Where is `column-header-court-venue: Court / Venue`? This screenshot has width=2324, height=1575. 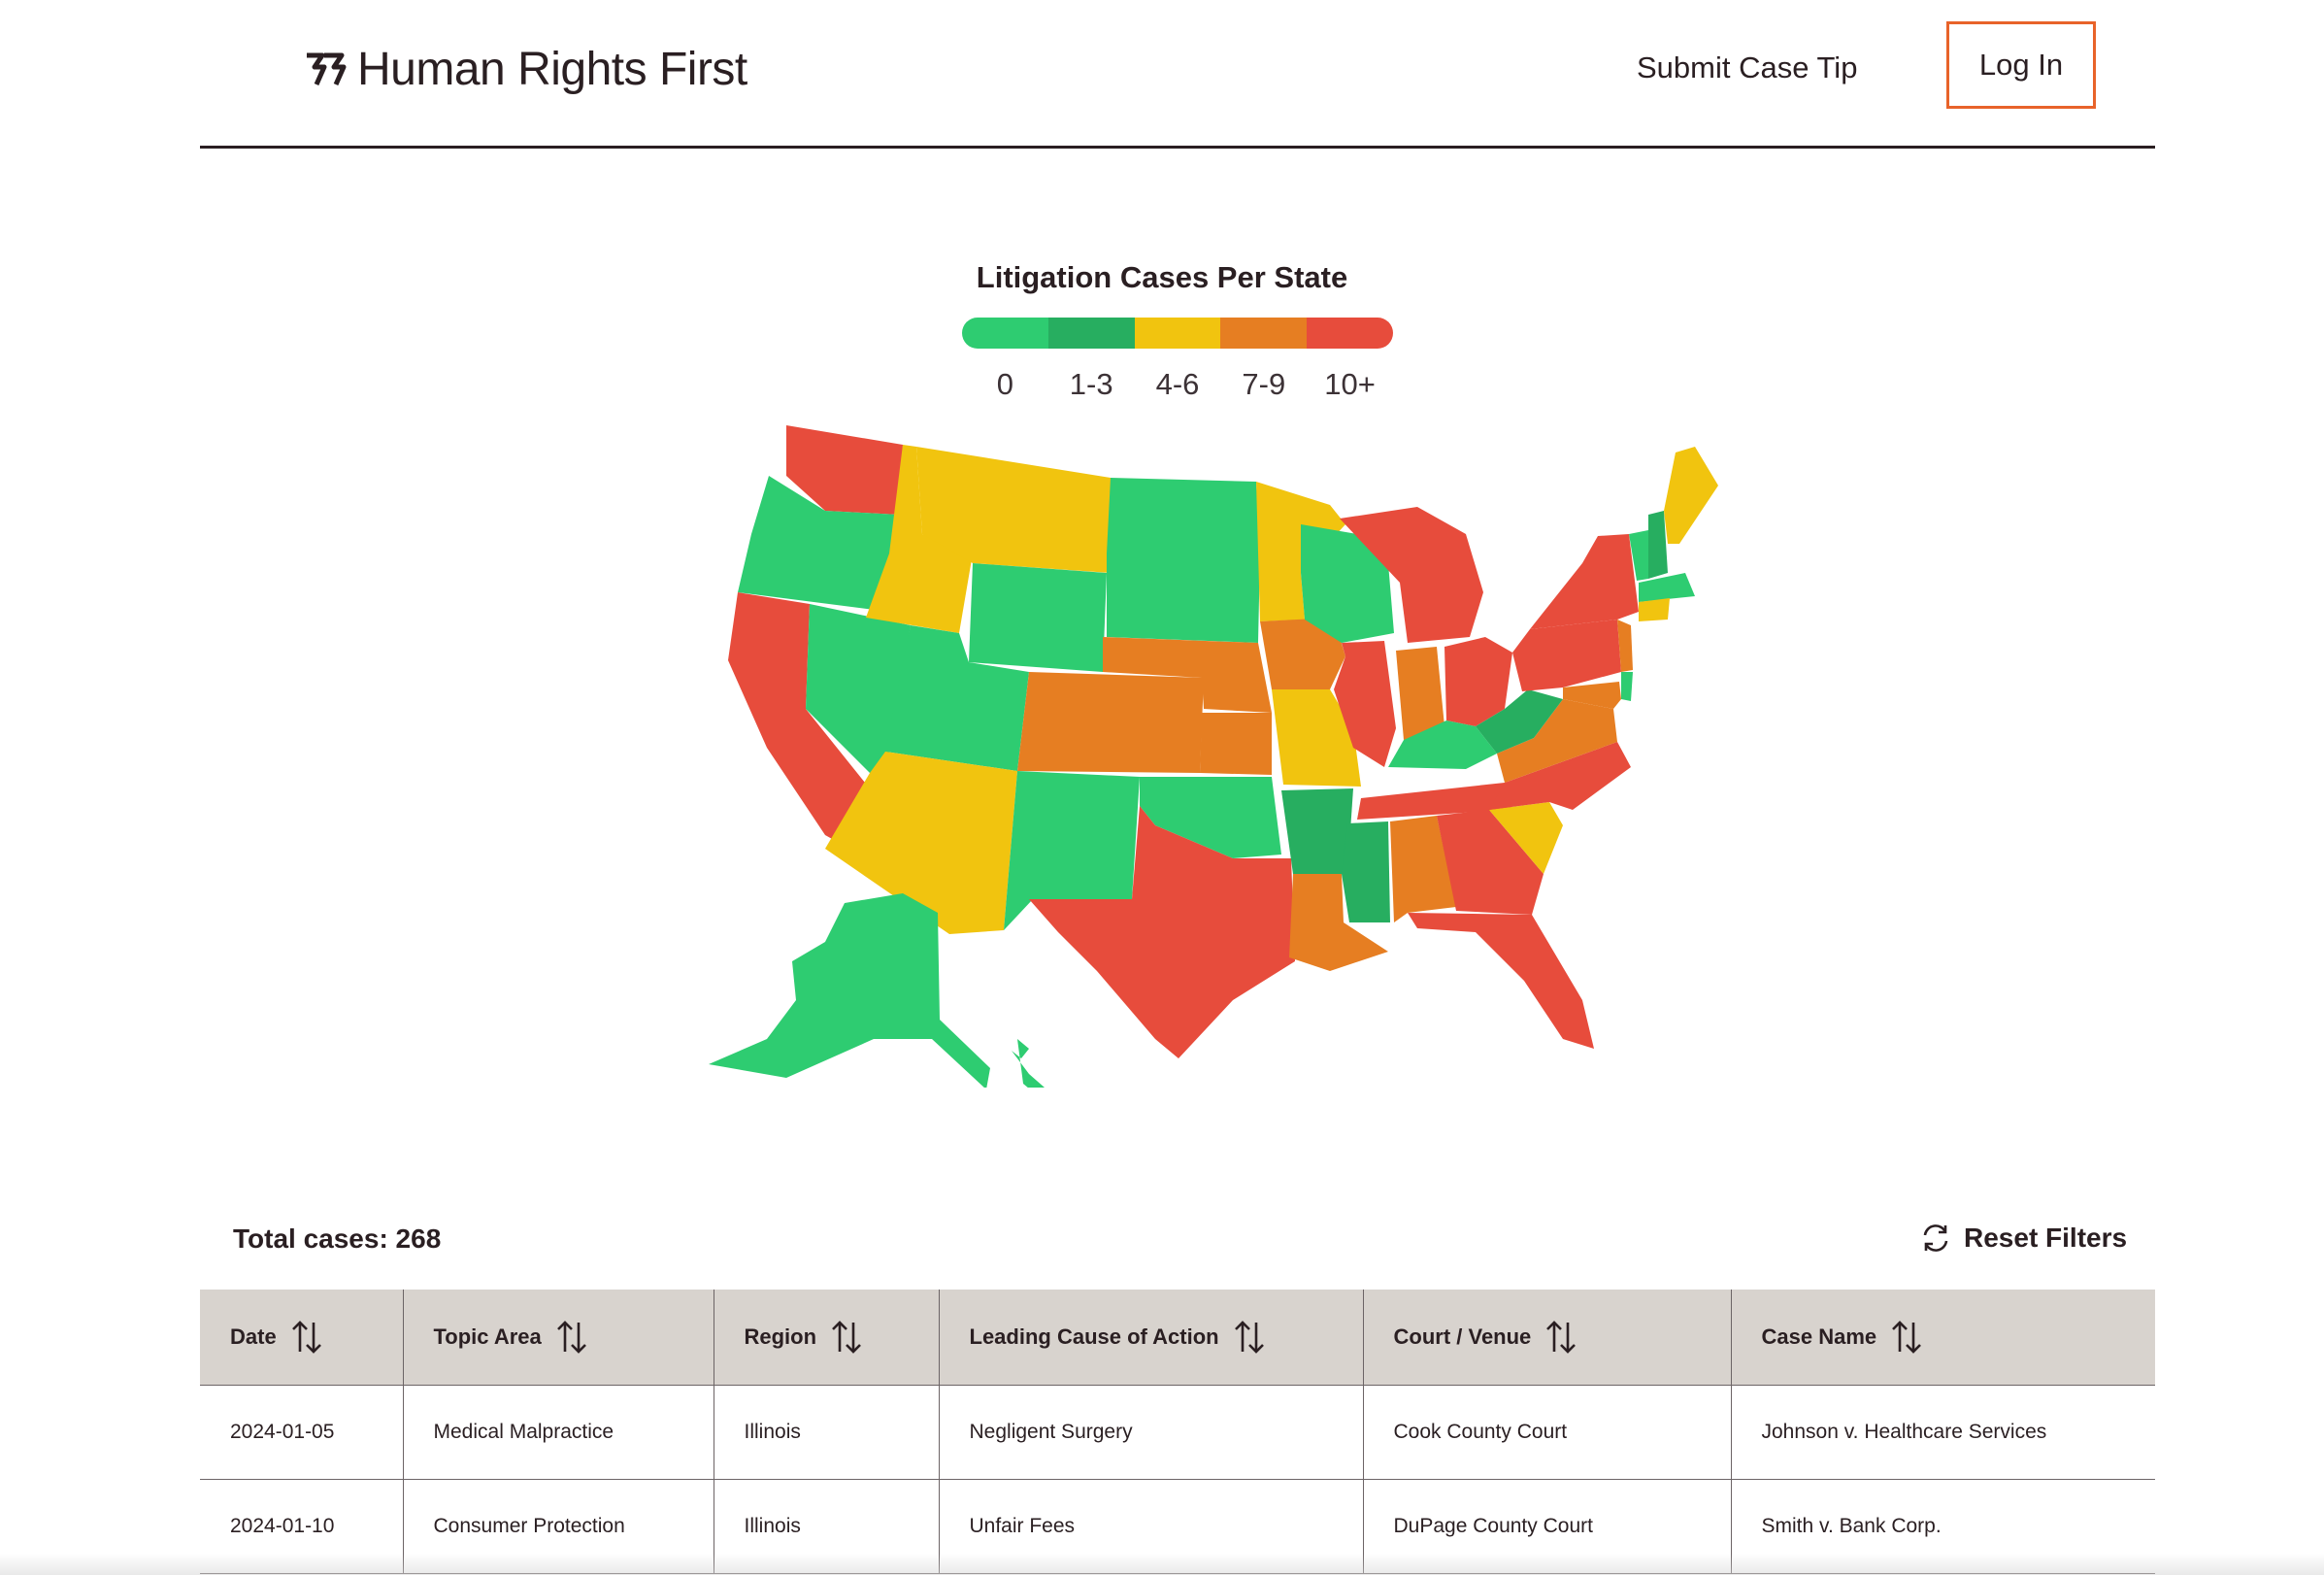
column-header-court-venue: Court / Venue is located at coordinates (1547, 1338).